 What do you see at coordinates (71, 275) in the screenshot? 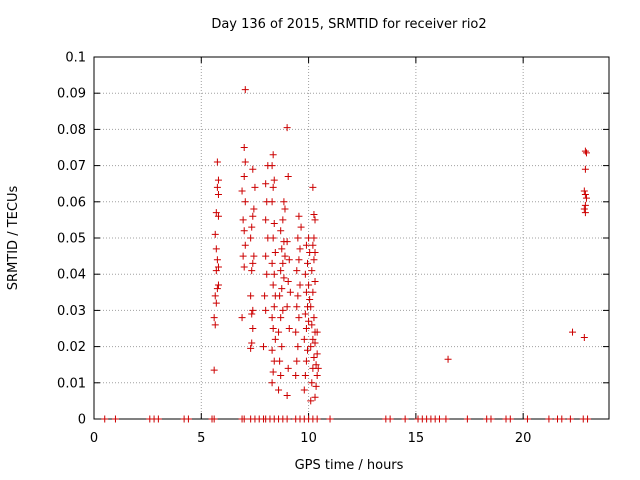
I see `y-tick-label: 0.04` at bounding box center [71, 275].